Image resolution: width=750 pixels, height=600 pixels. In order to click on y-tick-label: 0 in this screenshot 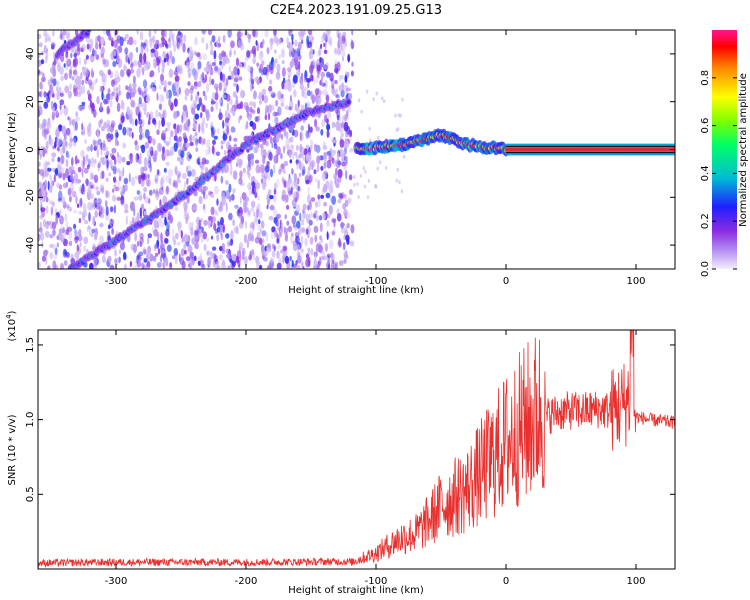, I will do `click(30, 149)`.